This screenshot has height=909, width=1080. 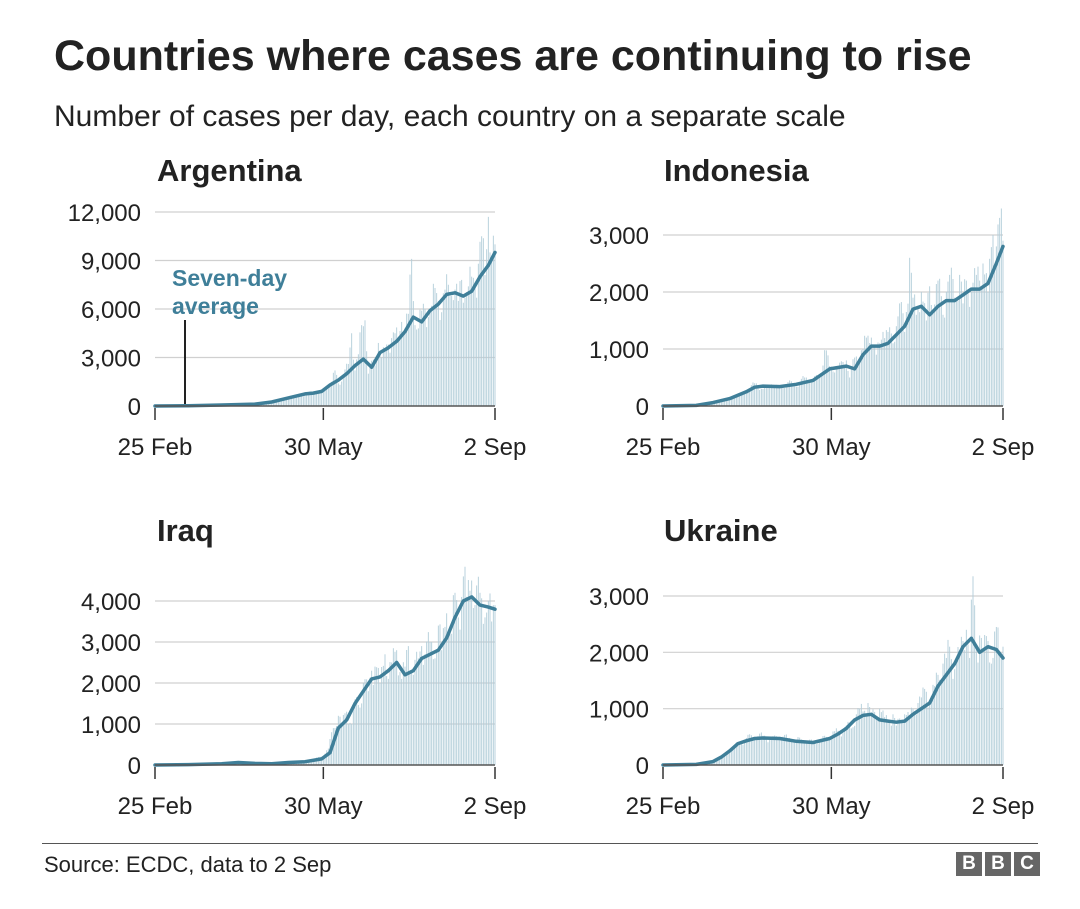 What do you see at coordinates (229, 278) in the screenshot?
I see `annotation-label: Seven-day` at bounding box center [229, 278].